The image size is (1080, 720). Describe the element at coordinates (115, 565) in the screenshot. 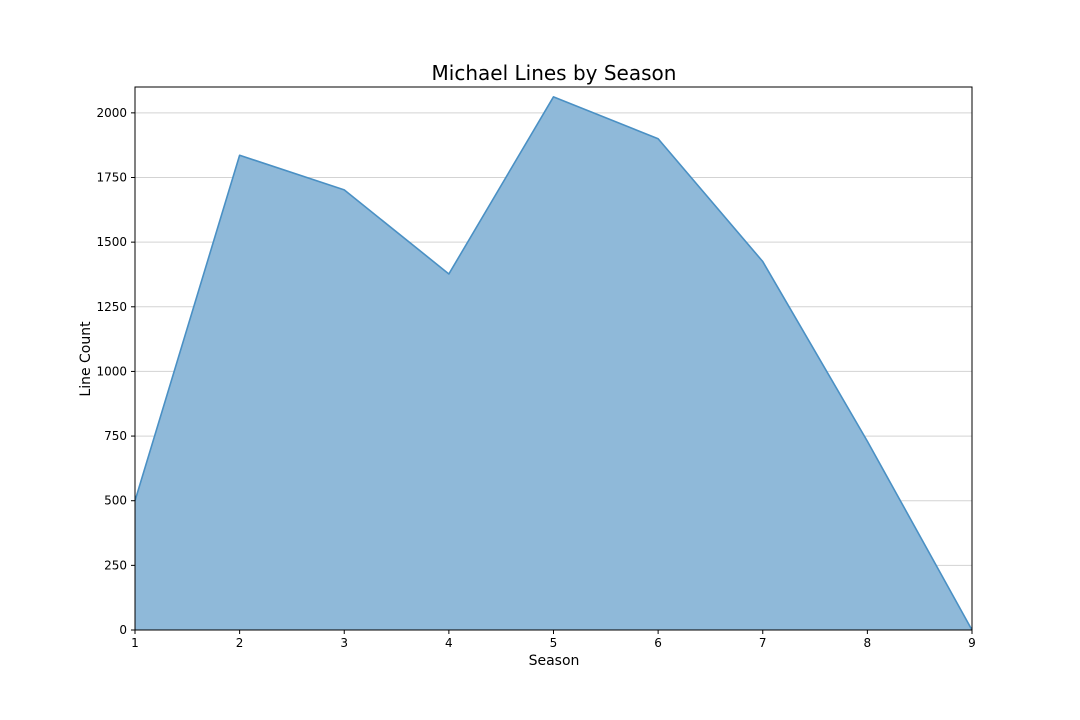

I see `y-tick-label-250: 250` at that location.